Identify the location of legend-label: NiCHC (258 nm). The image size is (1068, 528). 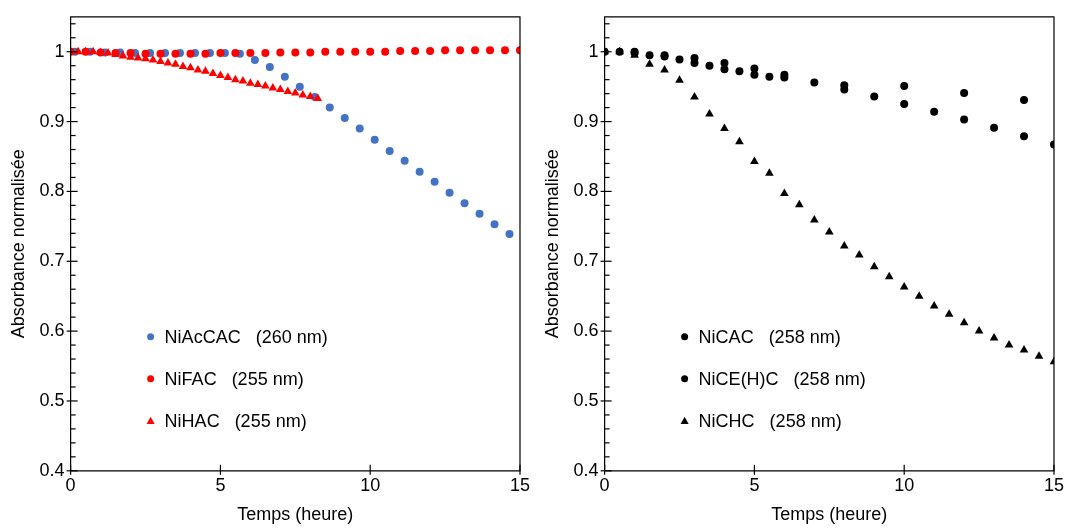
(770, 420).